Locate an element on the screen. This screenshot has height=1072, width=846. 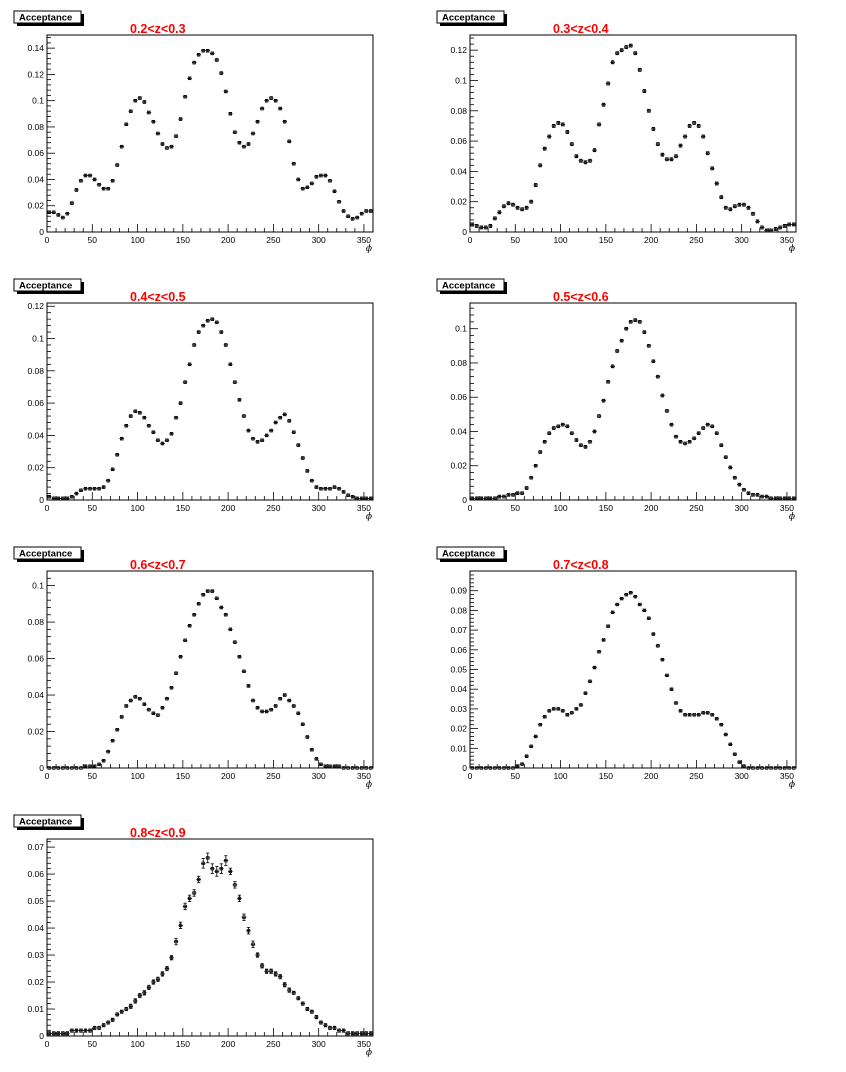
y-tick-label: 0.02 is located at coordinates (458, 466).